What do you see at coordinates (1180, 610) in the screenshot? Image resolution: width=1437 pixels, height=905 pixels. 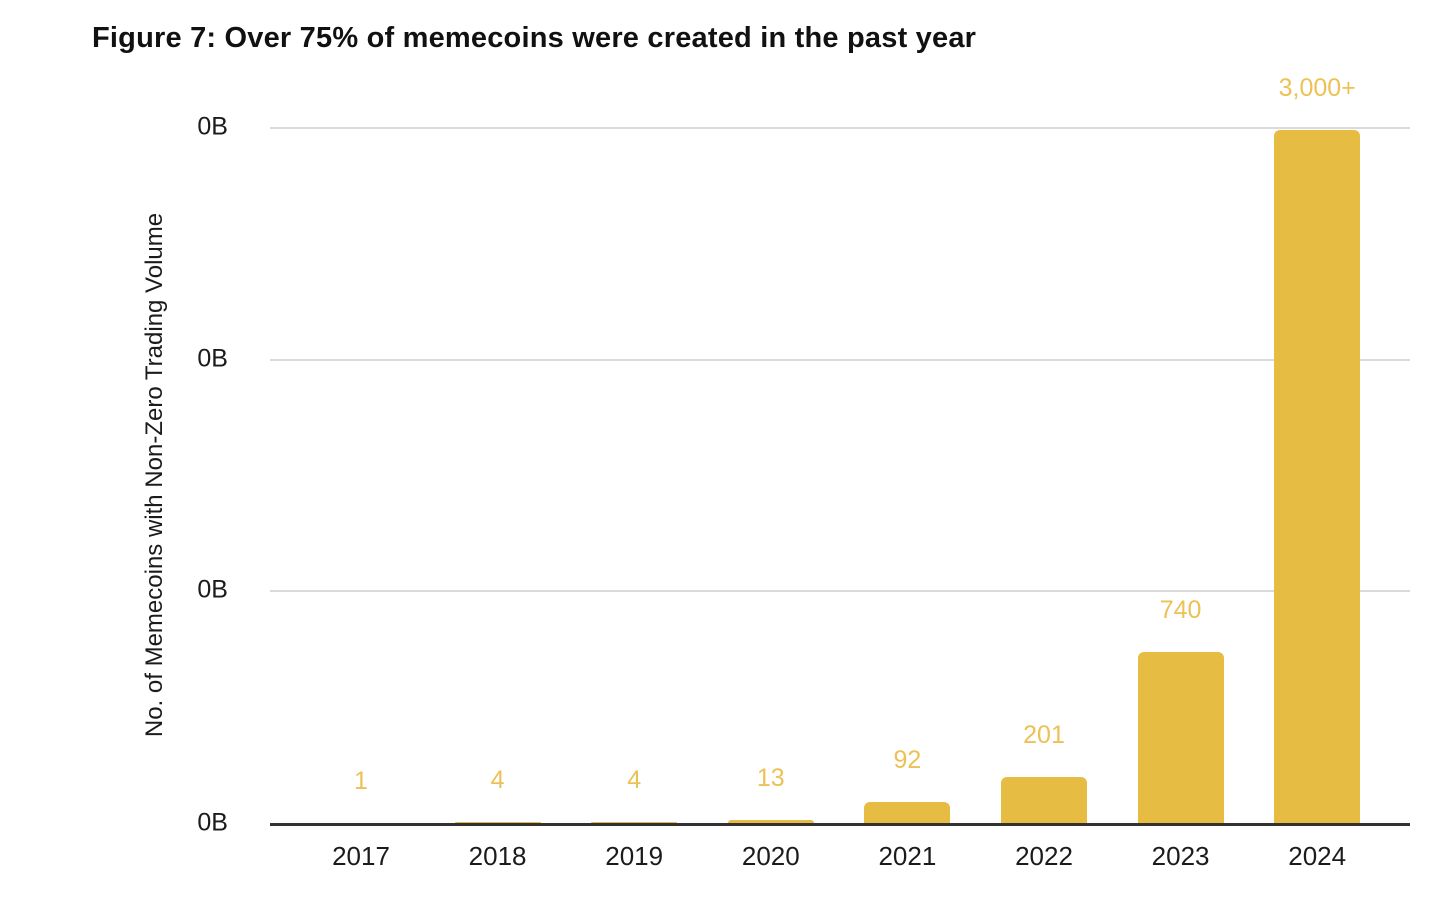 I see `bar-value-label-2023: 740` at bounding box center [1180, 610].